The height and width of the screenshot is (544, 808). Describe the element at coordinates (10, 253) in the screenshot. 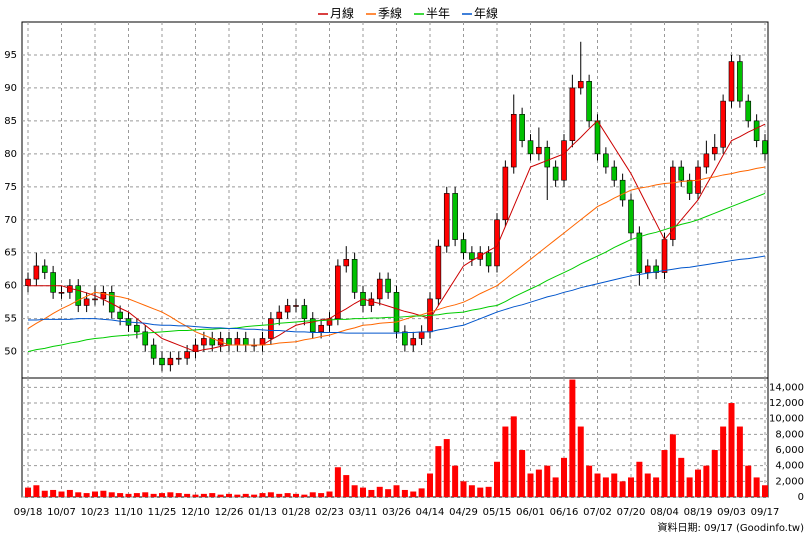

I see `y-tick-label: 65` at that location.